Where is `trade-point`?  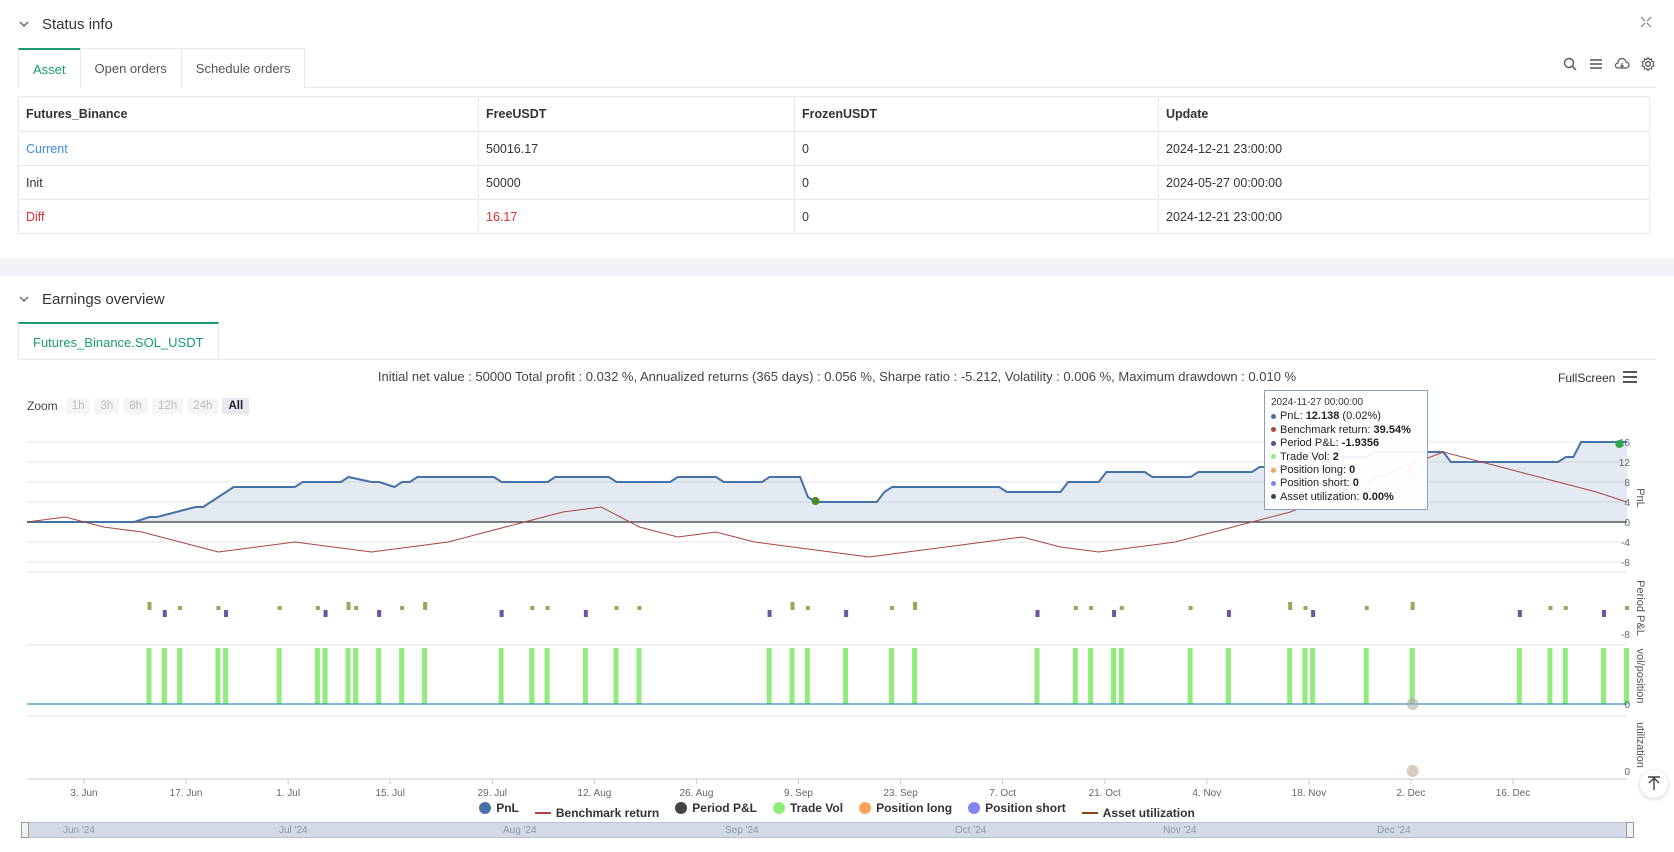 trade-point is located at coordinates (815, 501).